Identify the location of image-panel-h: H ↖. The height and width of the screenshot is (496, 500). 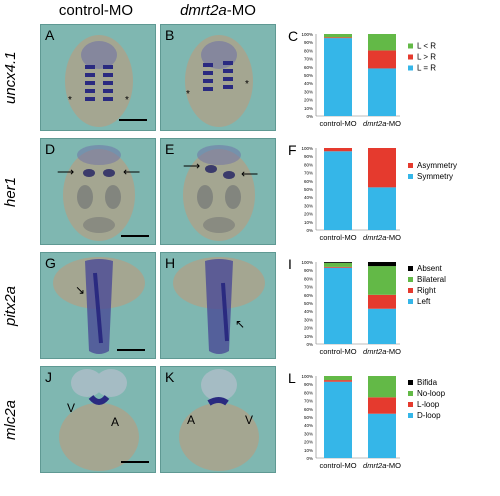
(218, 305).